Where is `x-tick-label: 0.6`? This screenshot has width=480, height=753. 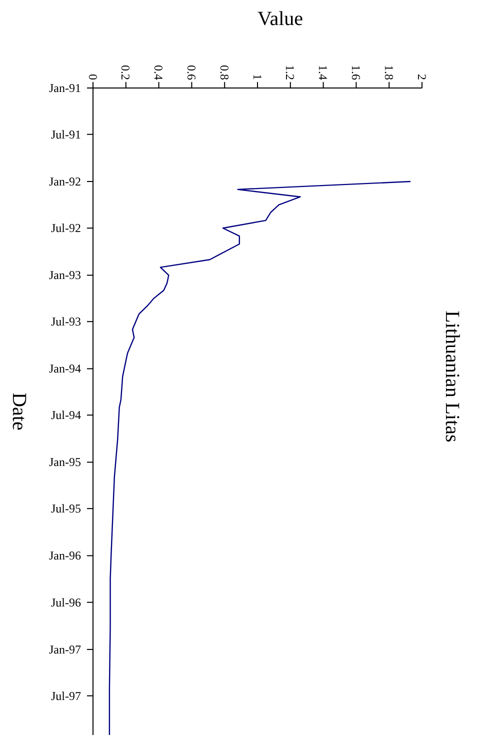 x-tick-label: 0.6 is located at coordinates (191, 72).